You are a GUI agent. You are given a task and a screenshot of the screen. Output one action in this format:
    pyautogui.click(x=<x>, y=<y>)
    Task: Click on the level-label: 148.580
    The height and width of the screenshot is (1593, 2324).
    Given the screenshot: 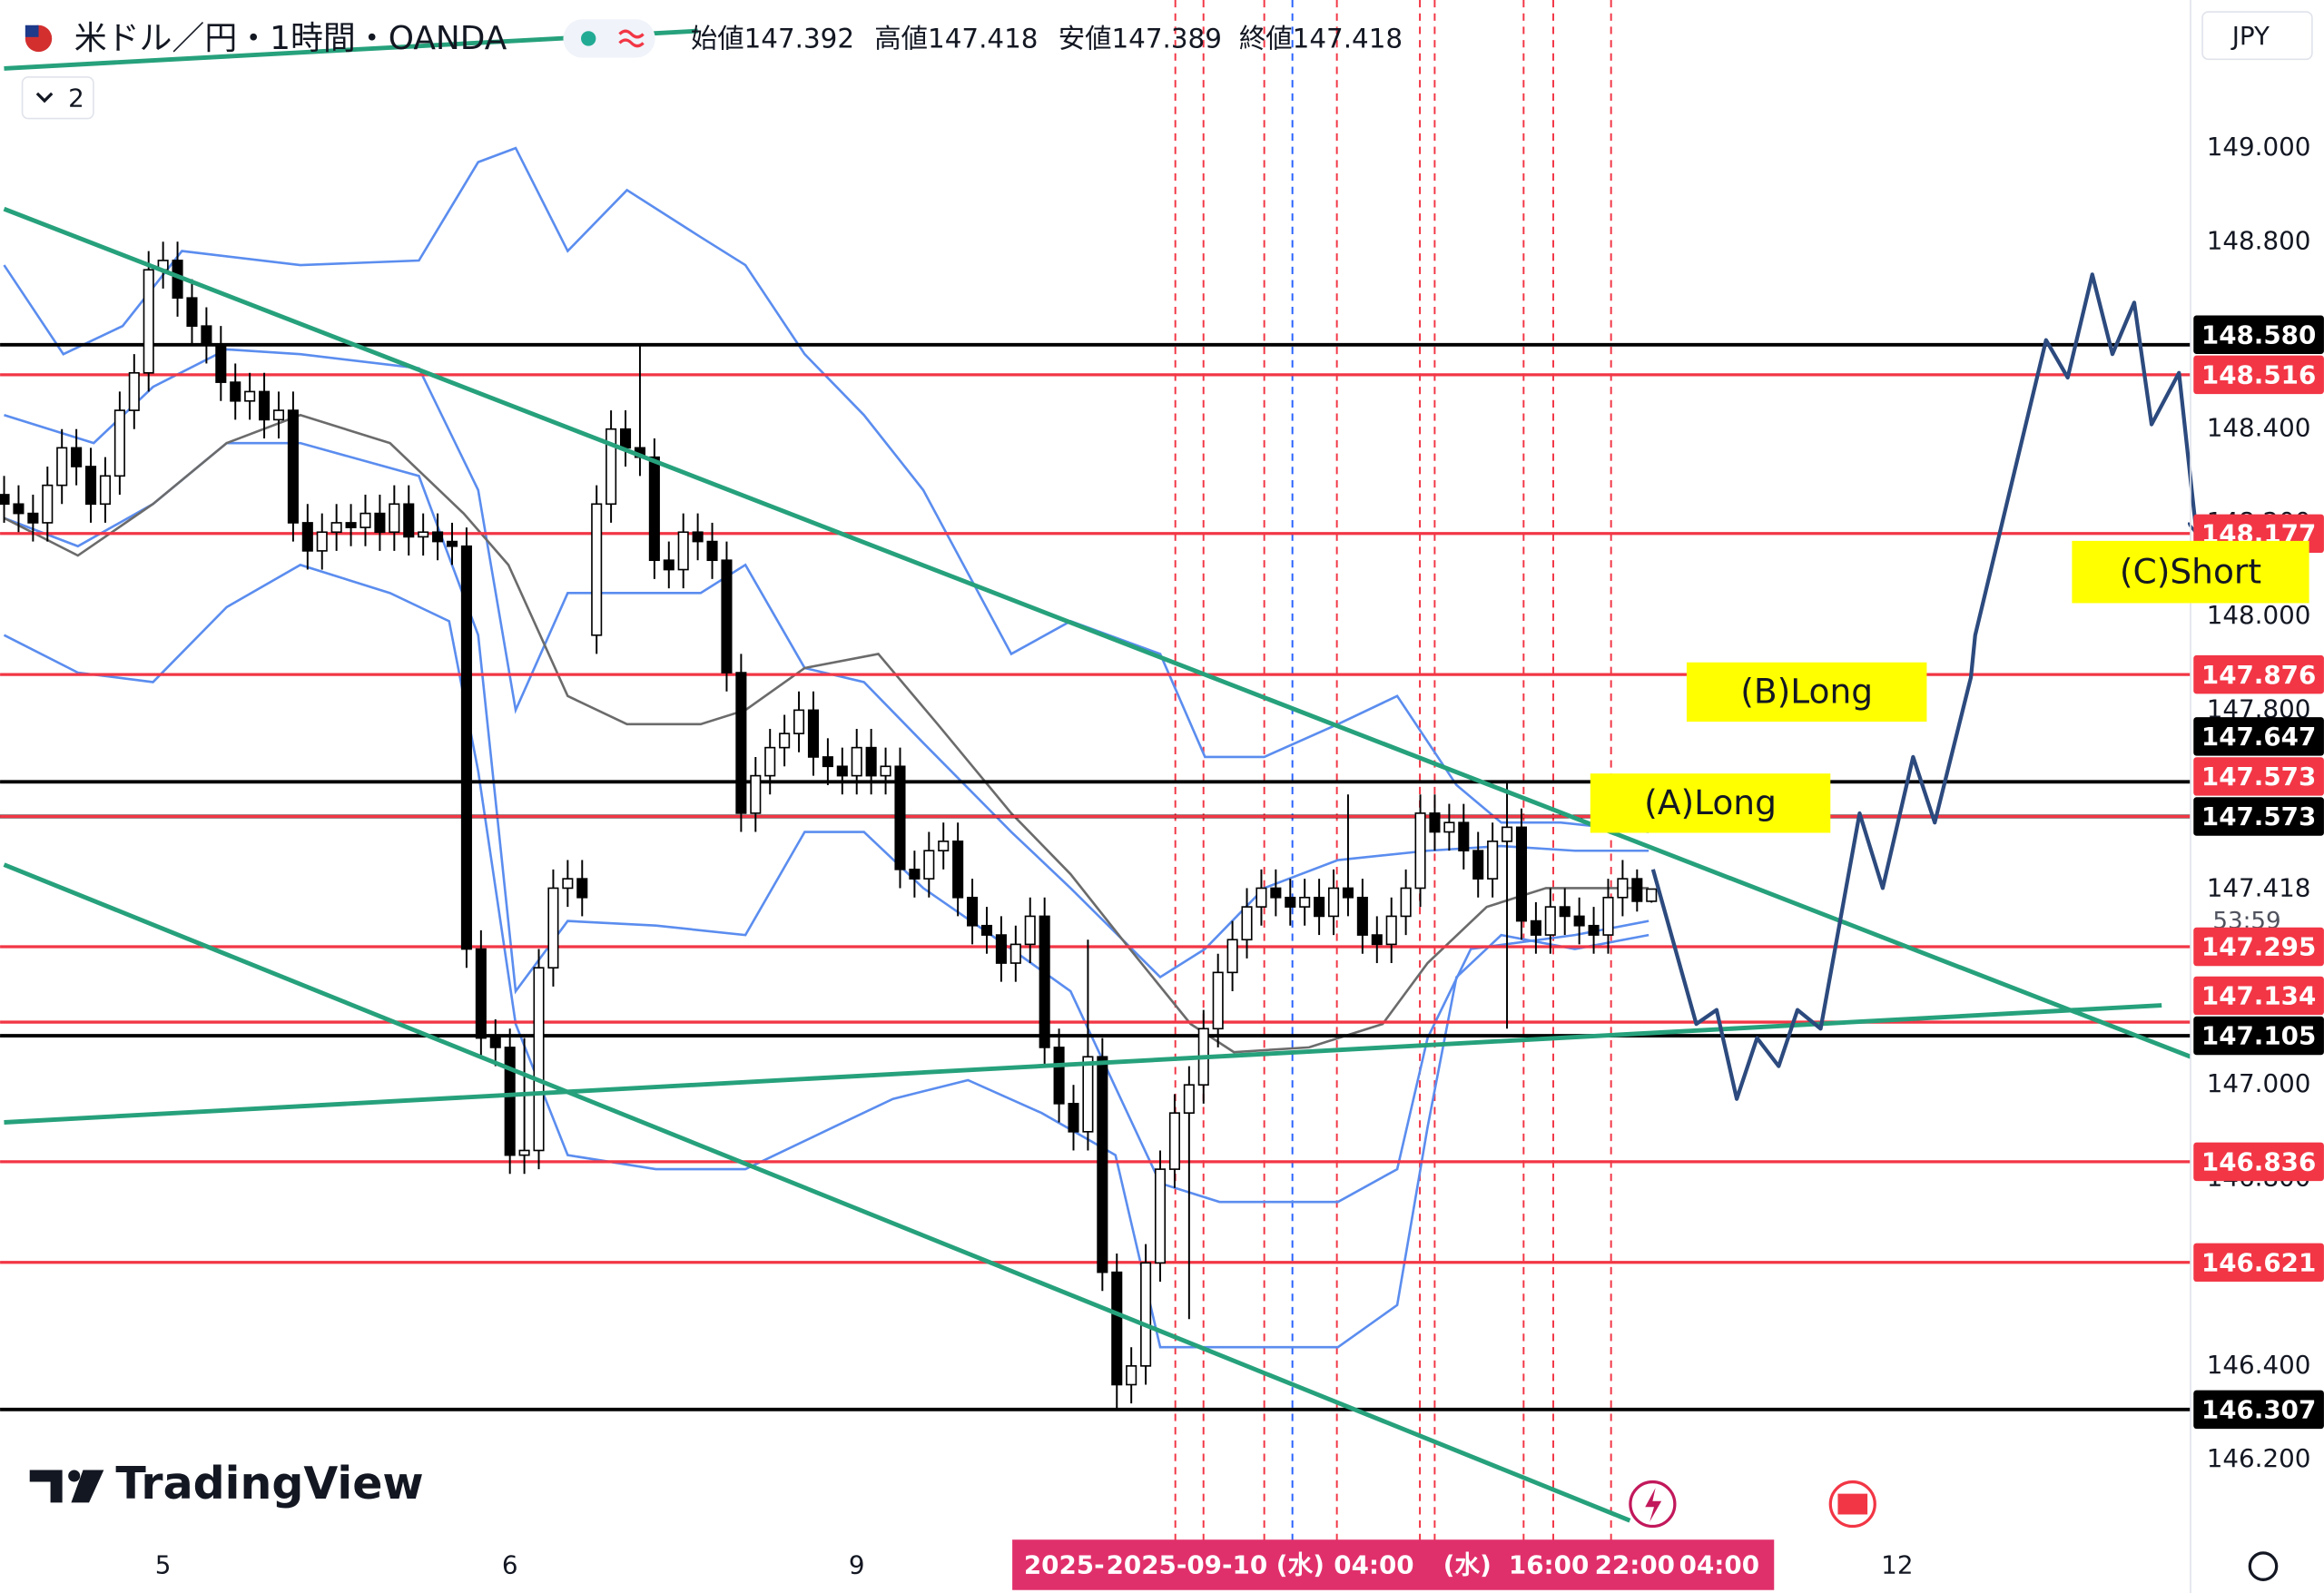 What is the action you would take?
    pyautogui.click(x=2258, y=334)
    